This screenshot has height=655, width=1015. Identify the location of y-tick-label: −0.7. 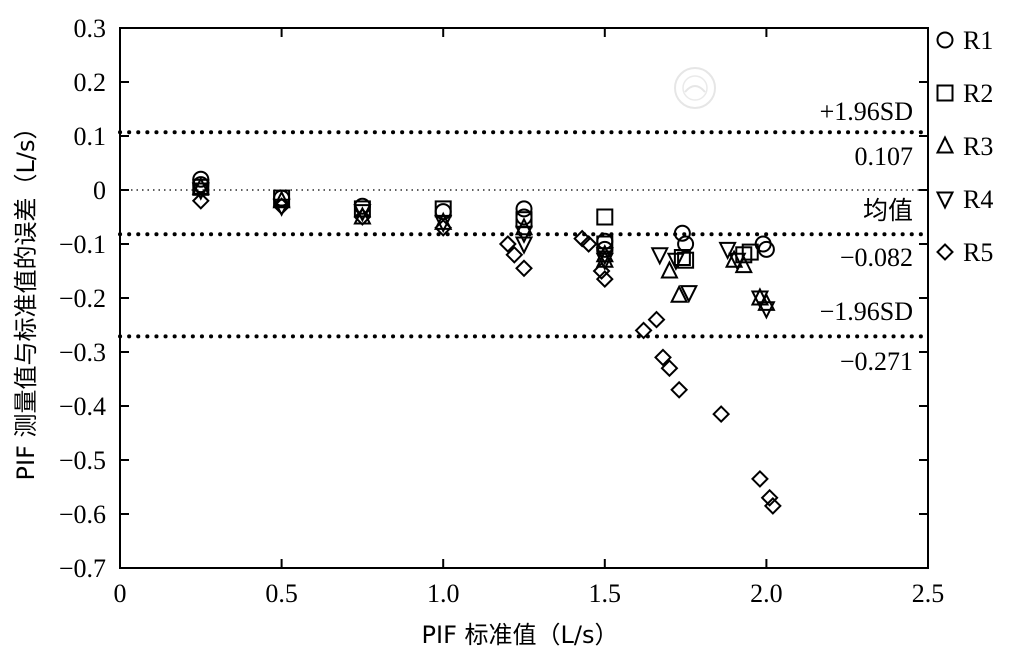
(82, 568).